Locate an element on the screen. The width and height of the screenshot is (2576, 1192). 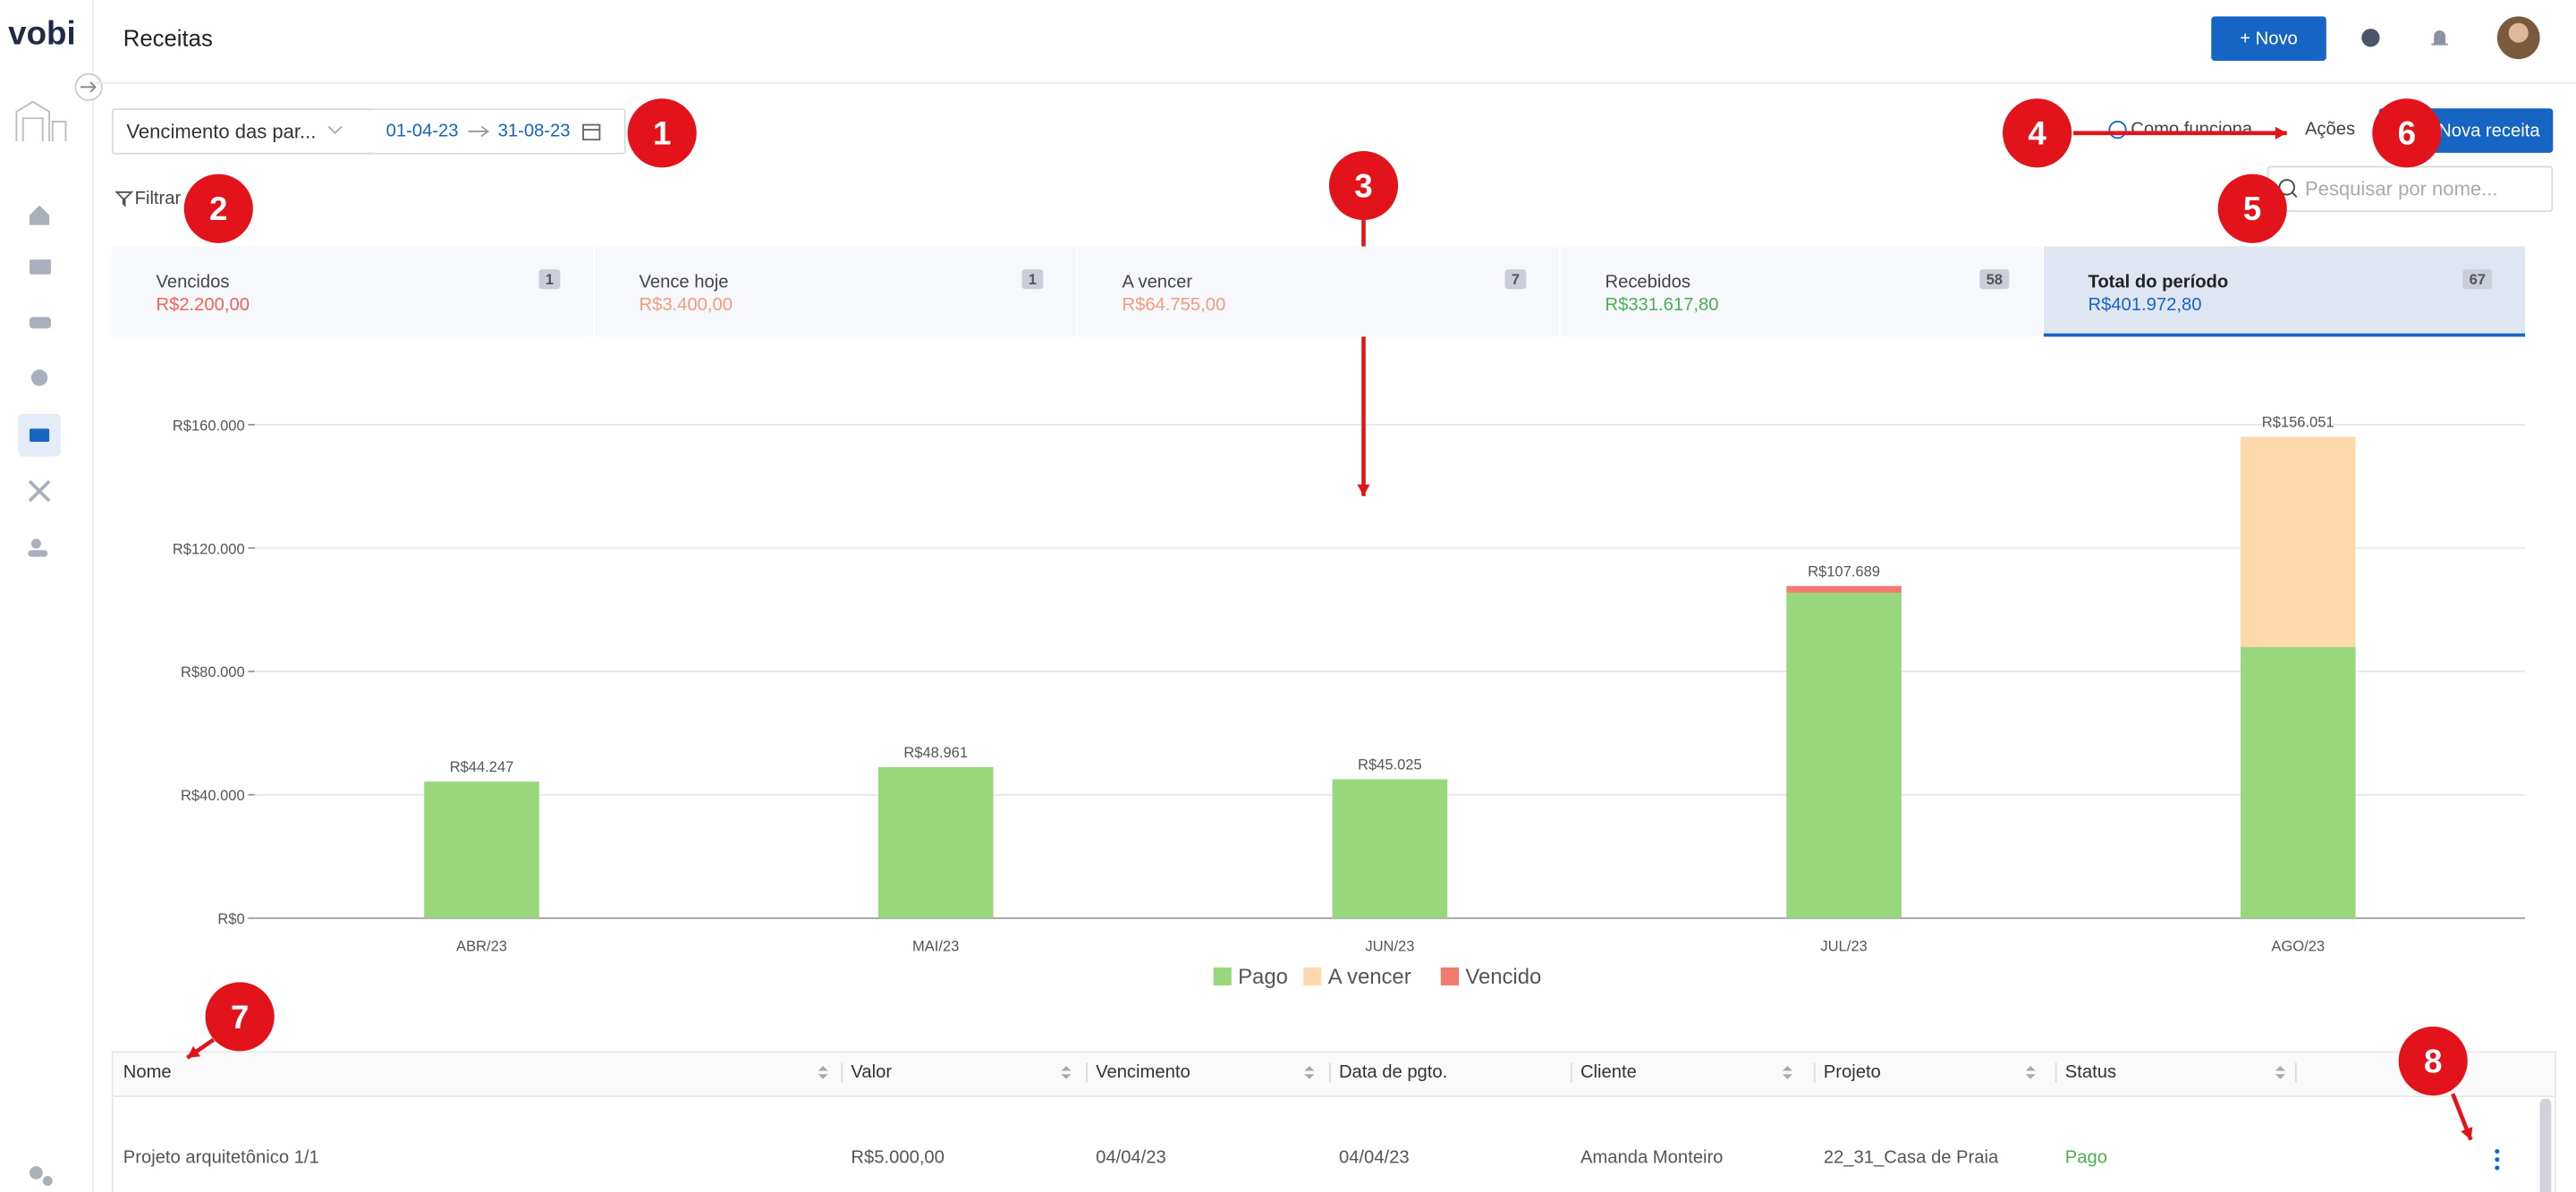
column-header: Valor is located at coordinates (872, 1072).